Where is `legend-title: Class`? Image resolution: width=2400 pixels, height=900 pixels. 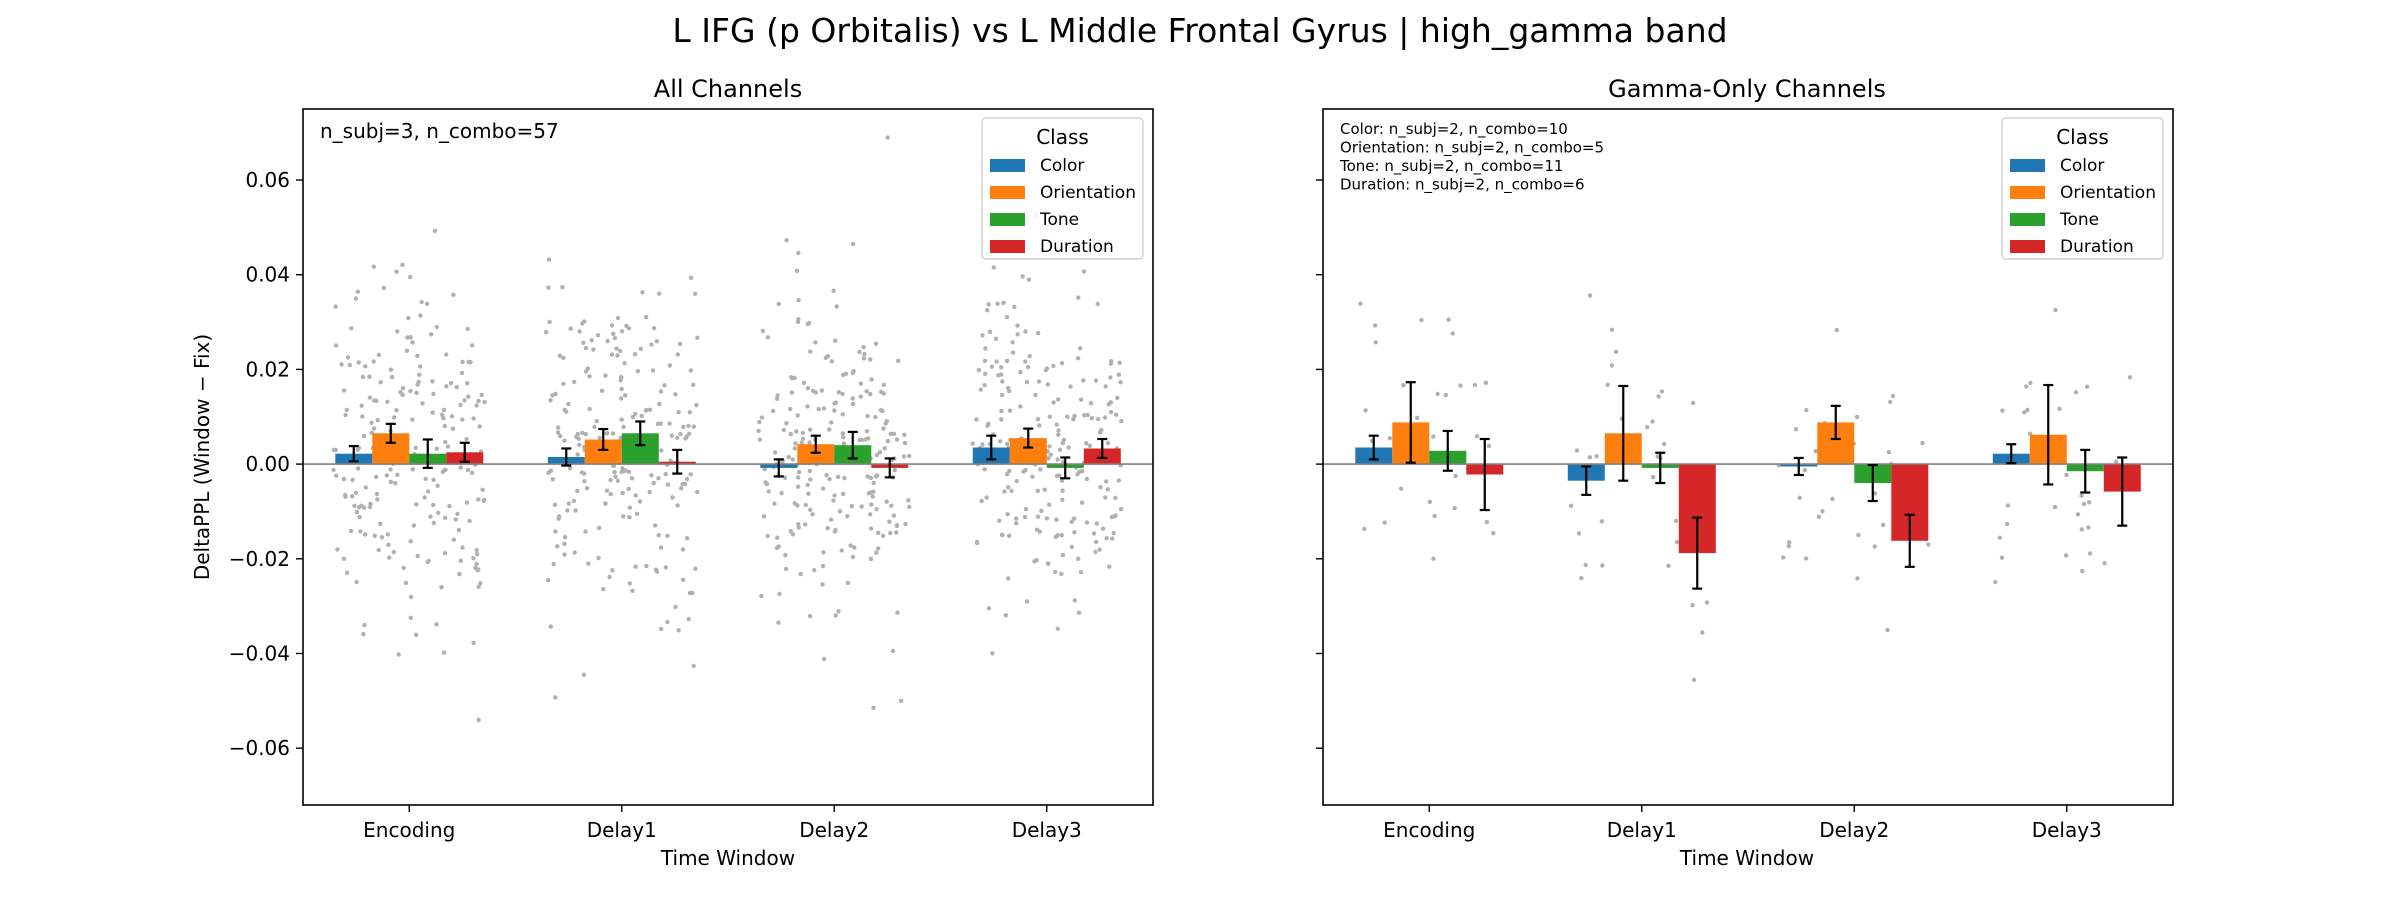
legend-title: Class is located at coordinates (1062, 137).